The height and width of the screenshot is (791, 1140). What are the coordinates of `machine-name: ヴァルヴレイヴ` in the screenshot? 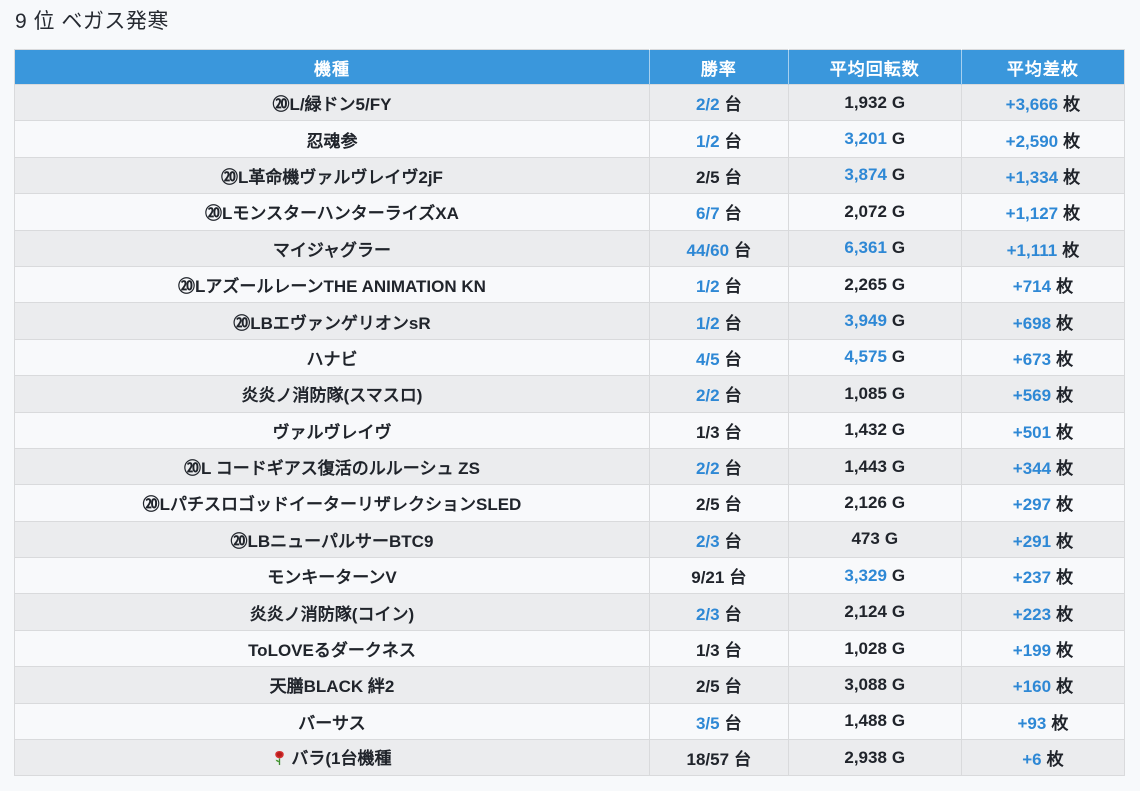 It's located at (332, 432).